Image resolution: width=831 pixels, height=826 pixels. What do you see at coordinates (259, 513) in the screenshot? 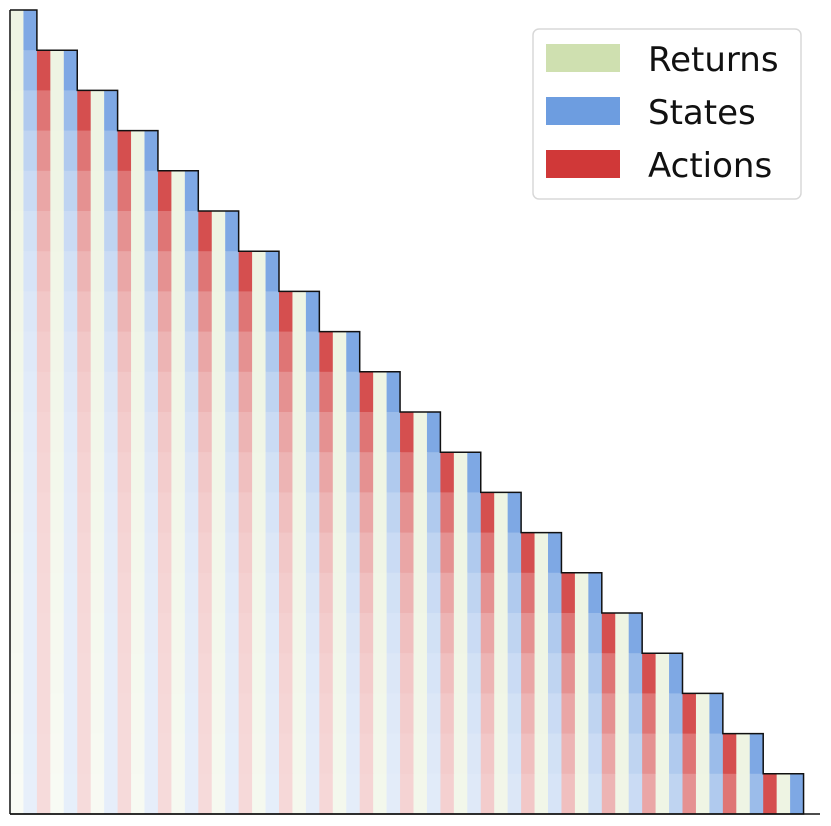
I see `cell-returns-r12-c18` at bounding box center [259, 513].